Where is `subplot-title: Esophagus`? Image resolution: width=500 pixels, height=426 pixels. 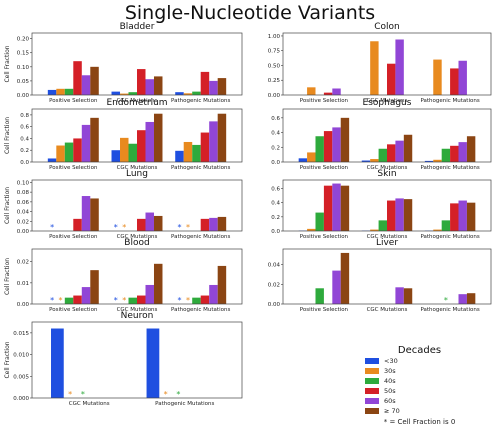 subplot-title: Esophagus is located at coordinates (387, 103).